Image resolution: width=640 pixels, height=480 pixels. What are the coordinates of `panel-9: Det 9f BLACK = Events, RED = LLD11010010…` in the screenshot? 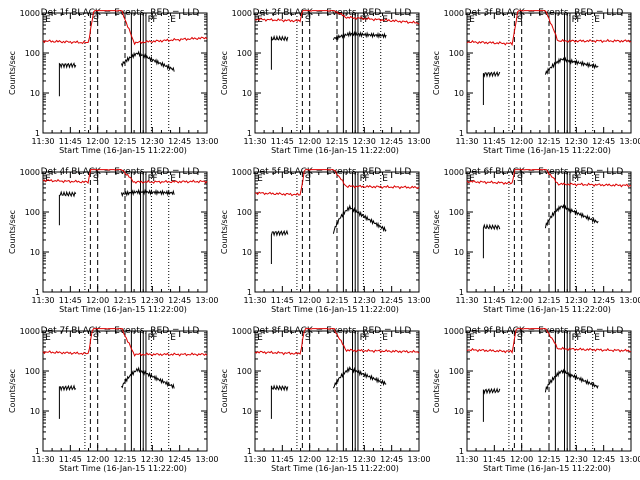 It's located at (536, 399).